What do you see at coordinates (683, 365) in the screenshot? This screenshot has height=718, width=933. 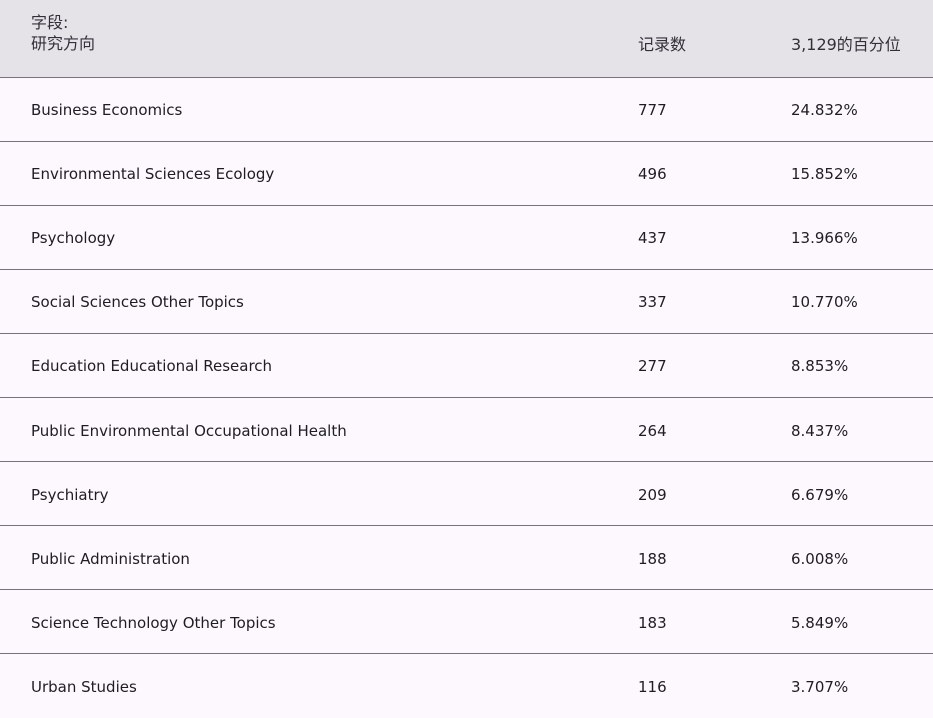 I see `count-cell: 277` at bounding box center [683, 365].